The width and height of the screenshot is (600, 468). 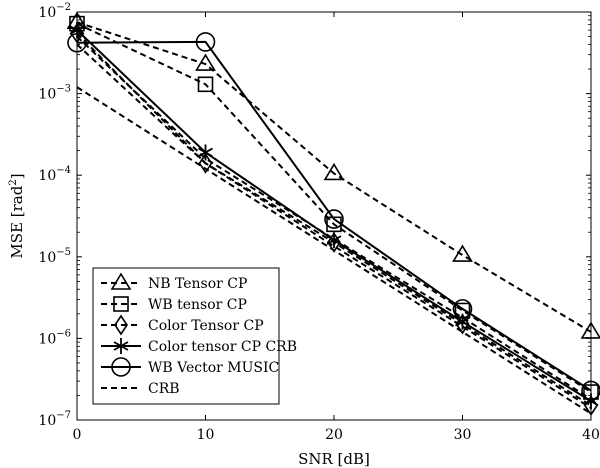 What do you see at coordinates (222, 347) in the screenshot?
I see `legend-label: Color tensor CP CRB` at bounding box center [222, 347].